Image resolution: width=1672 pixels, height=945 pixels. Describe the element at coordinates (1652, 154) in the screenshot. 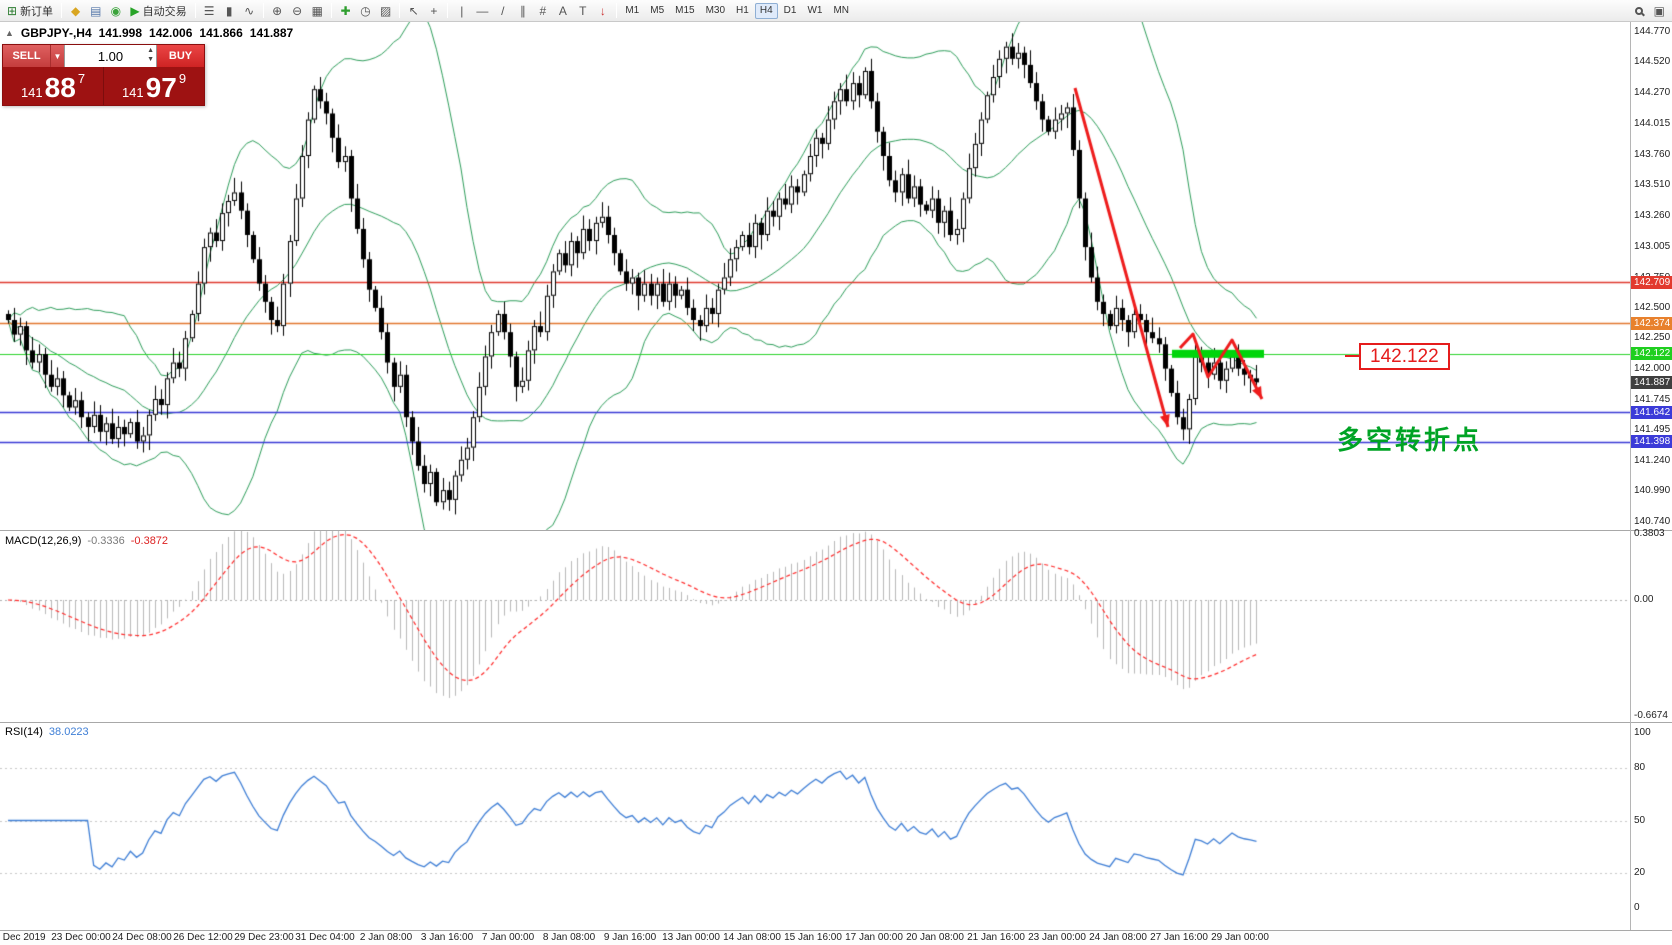

I see `price-tick: 143.760` at that location.